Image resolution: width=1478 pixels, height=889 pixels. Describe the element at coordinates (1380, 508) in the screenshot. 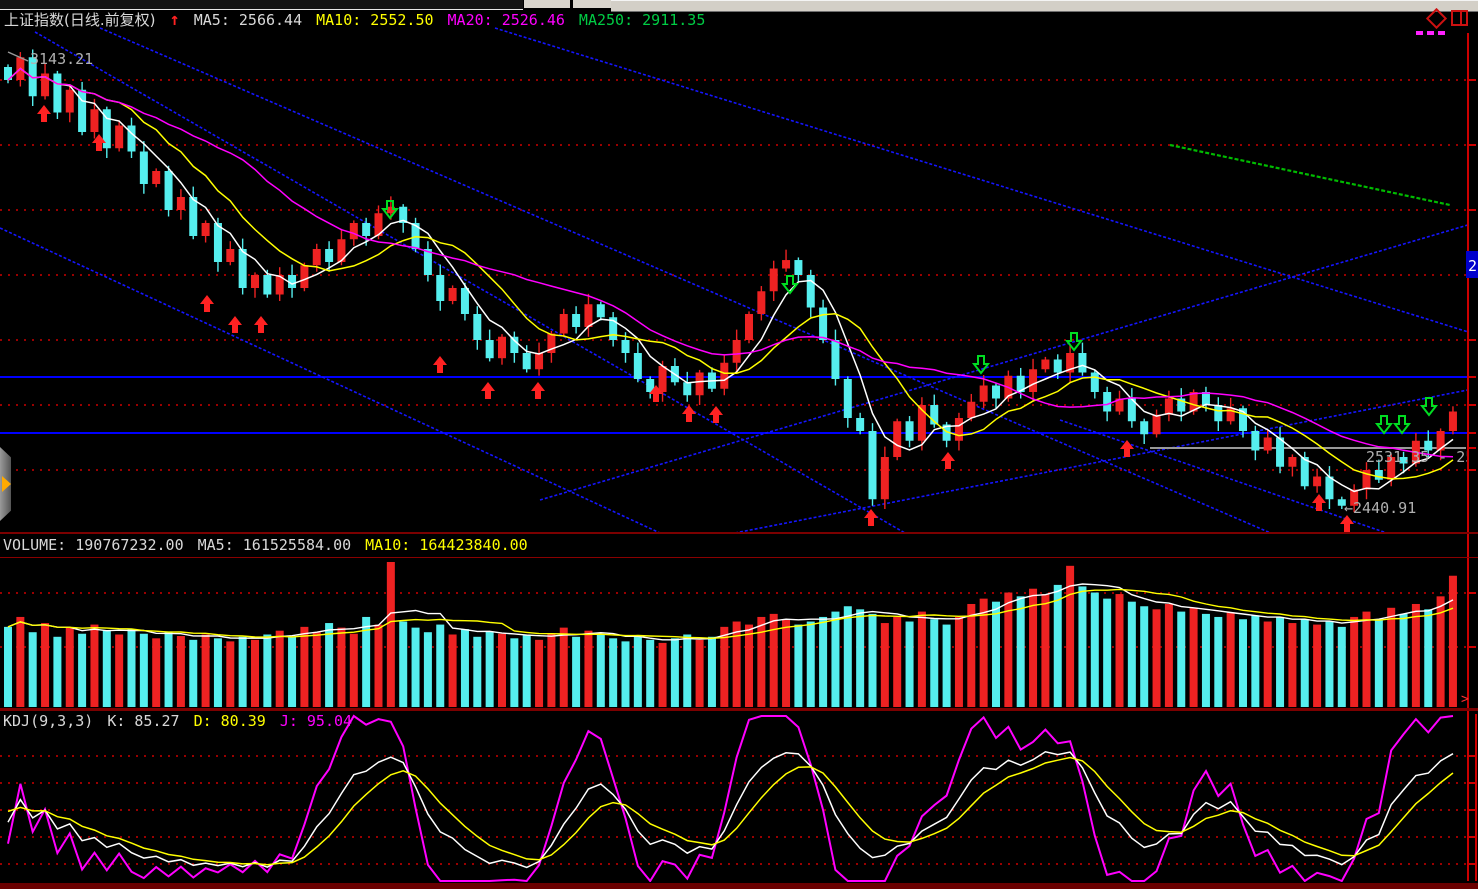

I see `svg-text: ←2440.91` at that location.